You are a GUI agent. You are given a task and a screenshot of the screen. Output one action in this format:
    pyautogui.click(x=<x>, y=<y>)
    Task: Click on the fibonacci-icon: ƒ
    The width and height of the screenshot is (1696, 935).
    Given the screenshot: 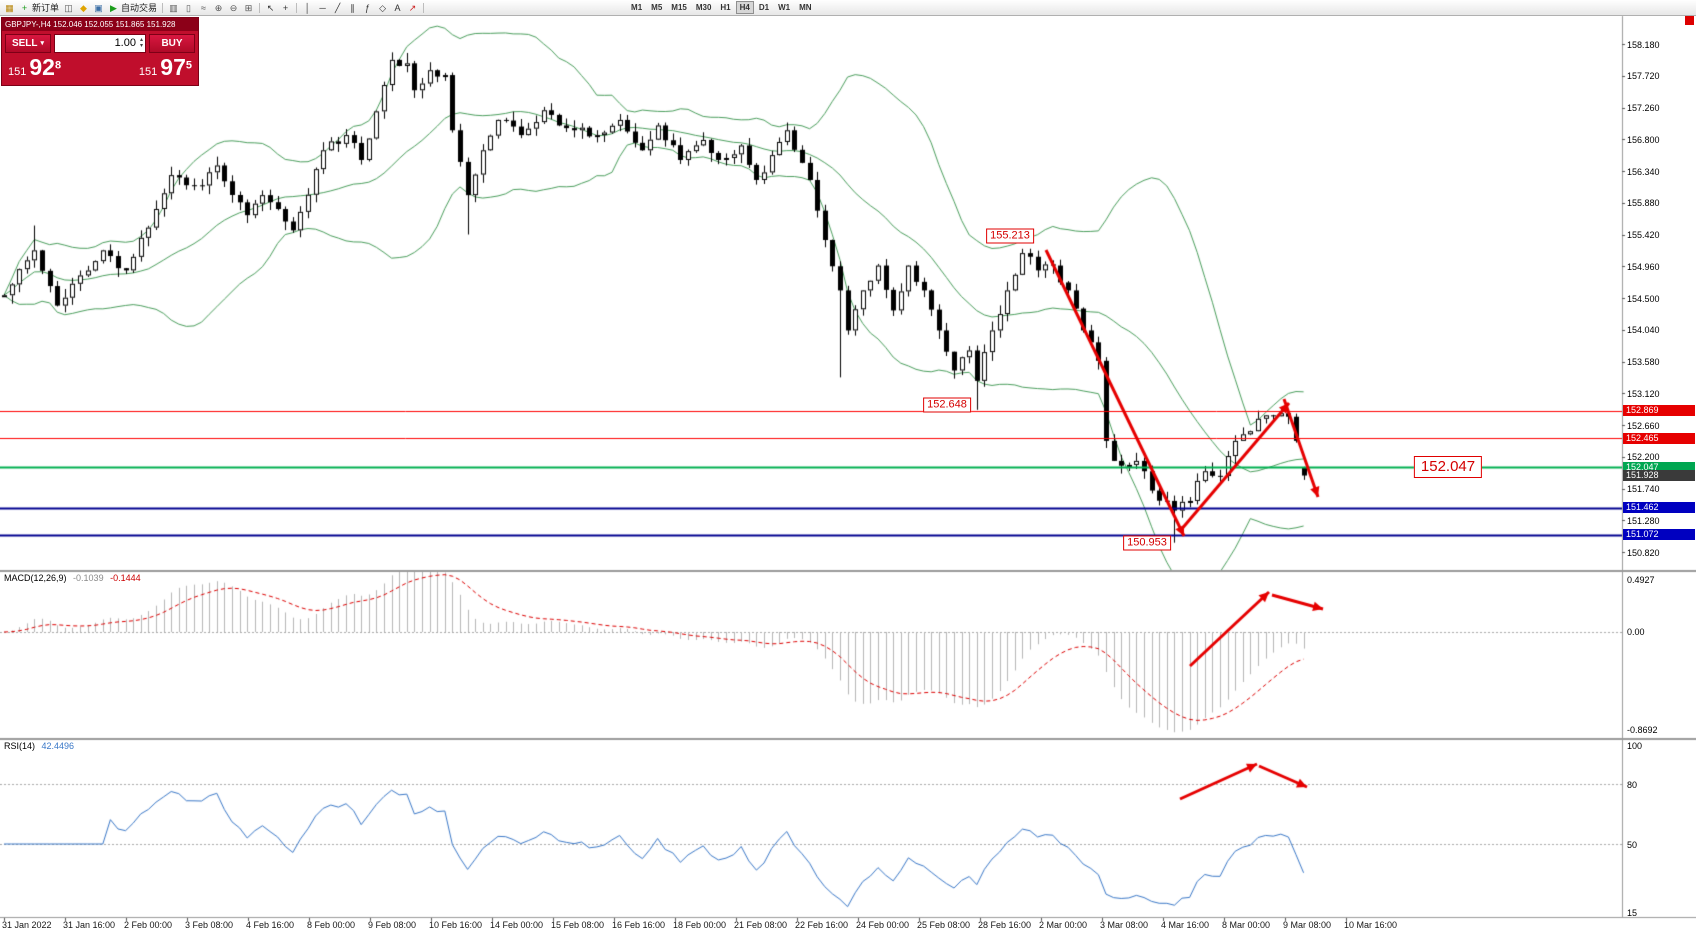 What is the action you would take?
    pyautogui.click(x=368, y=7)
    